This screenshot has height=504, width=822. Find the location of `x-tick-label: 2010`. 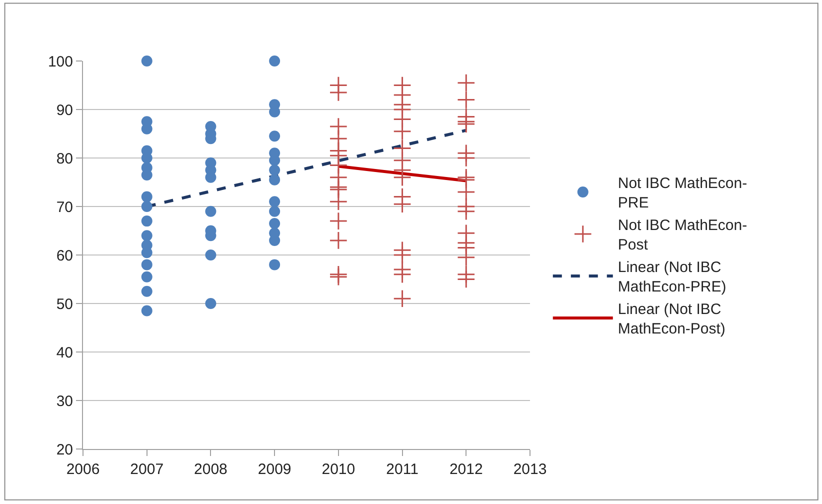

x-tick-label: 2010 is located at coordinates (339, 469).